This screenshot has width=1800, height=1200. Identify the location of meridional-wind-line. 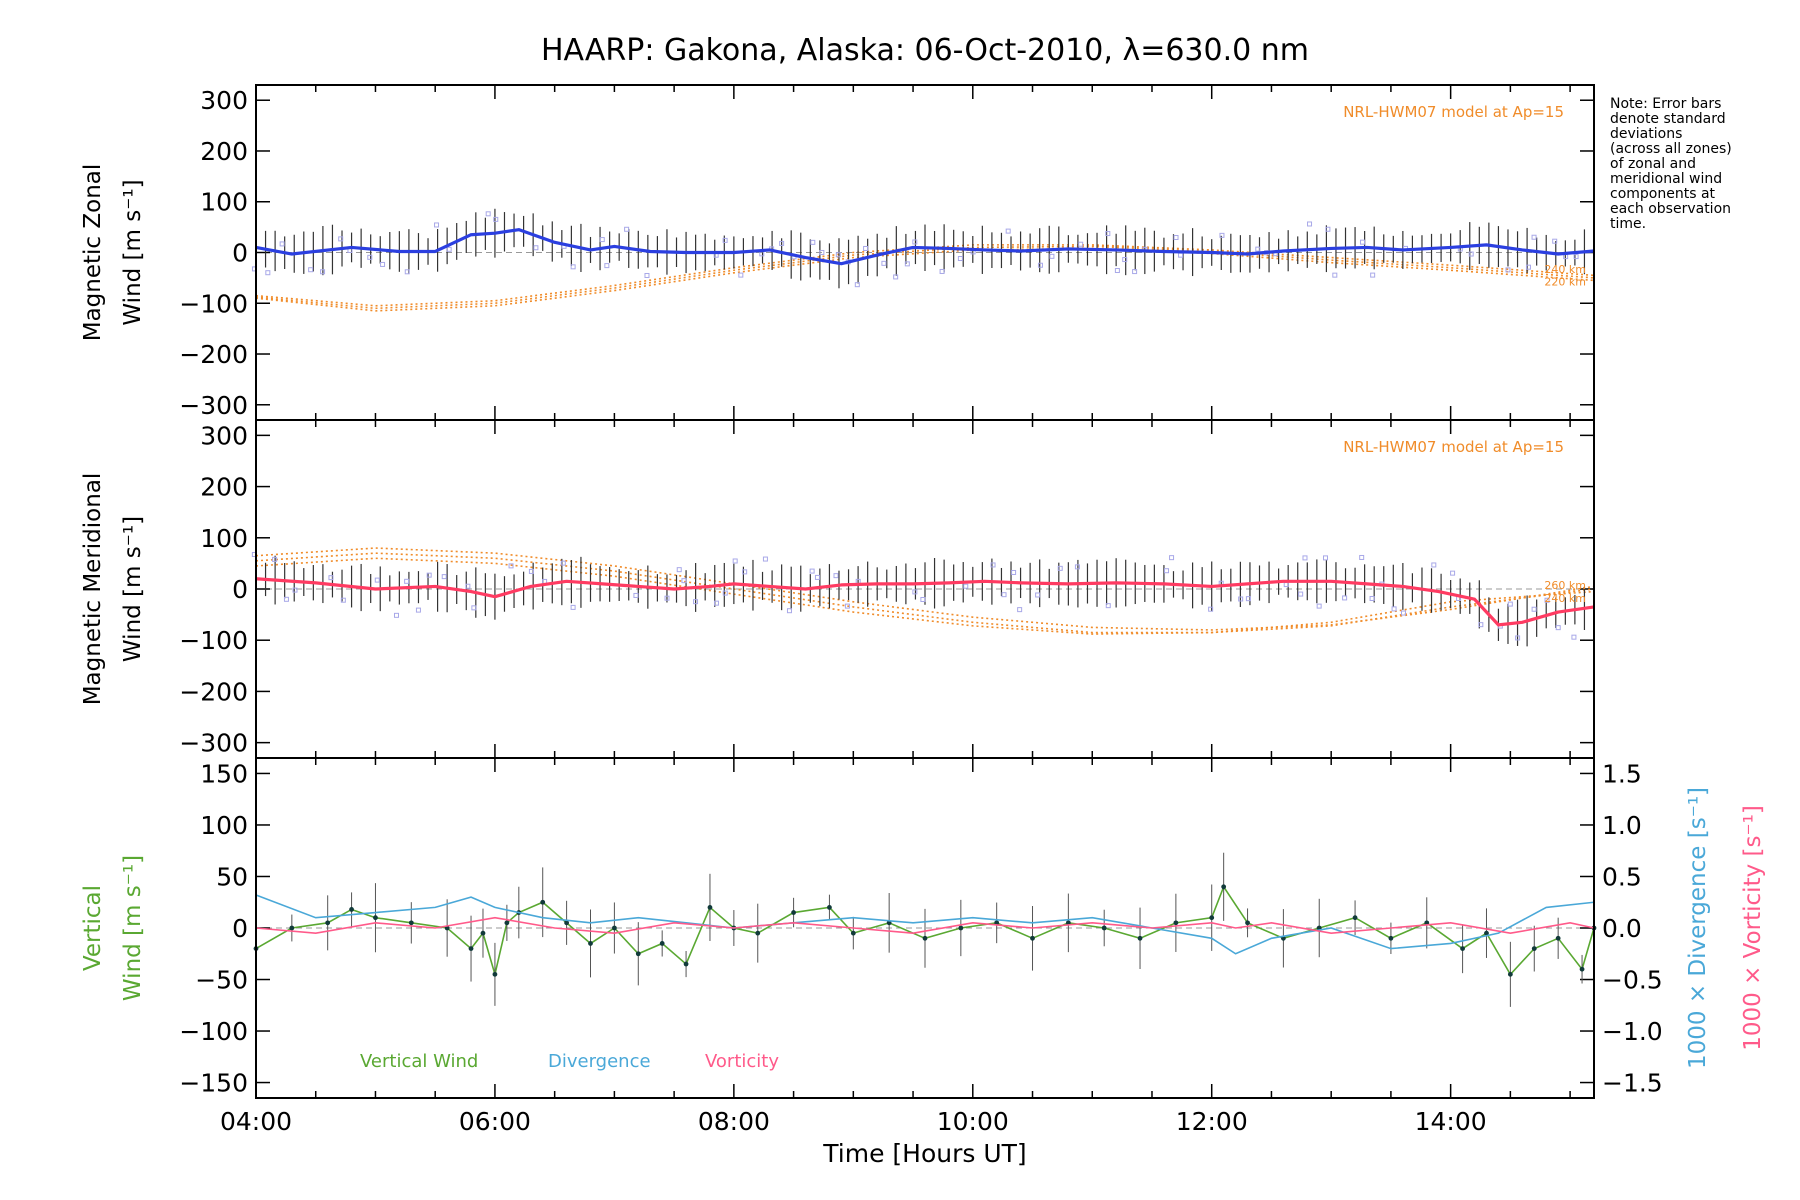
(925, 602).